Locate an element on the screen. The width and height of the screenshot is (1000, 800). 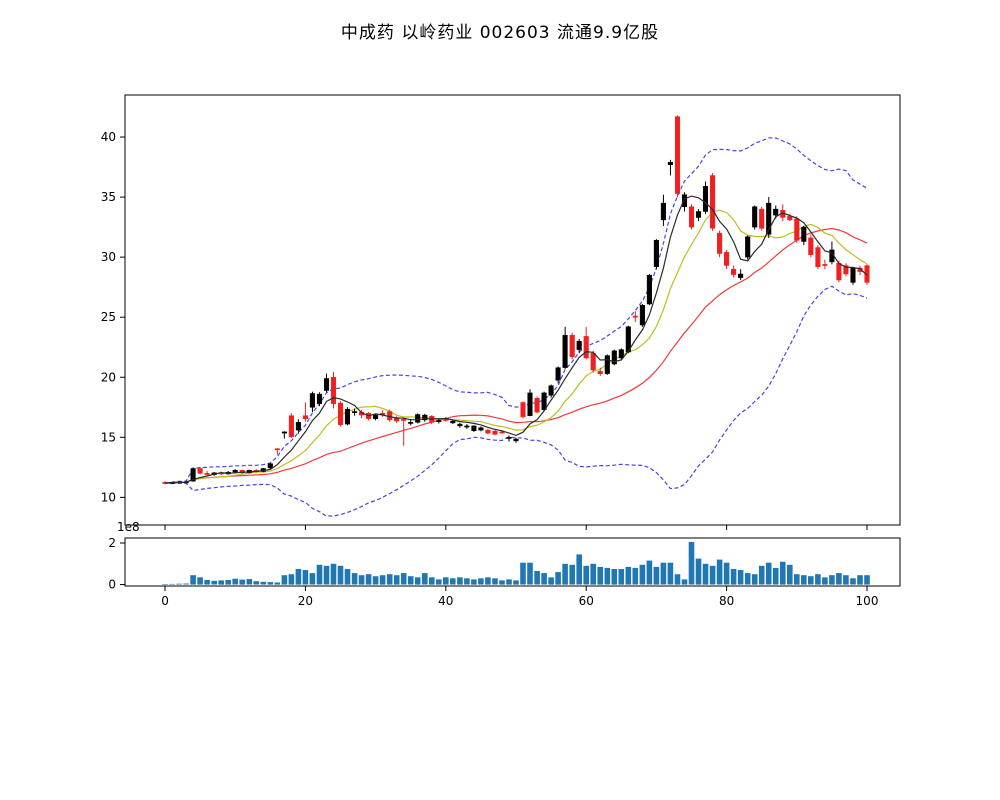
chart-title: 中成药 以岭药业 002603 流通9.9亿股 is located at coordinates (500, 33).